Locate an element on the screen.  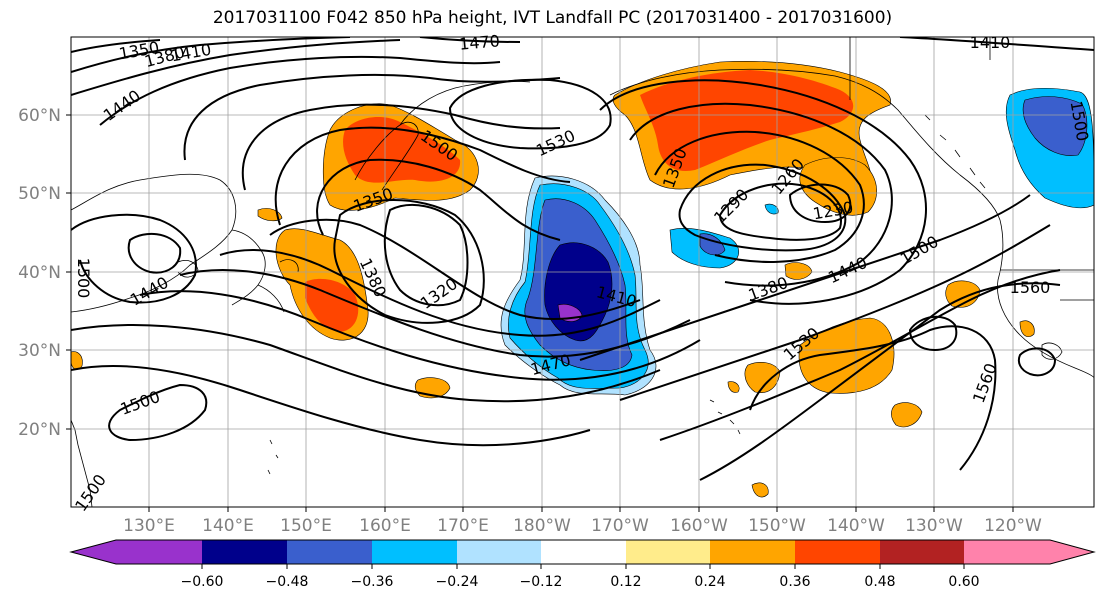
latitude-labels: 60°N 50°N 40°N 30°N 20°N is located at coordinates (39, 273).